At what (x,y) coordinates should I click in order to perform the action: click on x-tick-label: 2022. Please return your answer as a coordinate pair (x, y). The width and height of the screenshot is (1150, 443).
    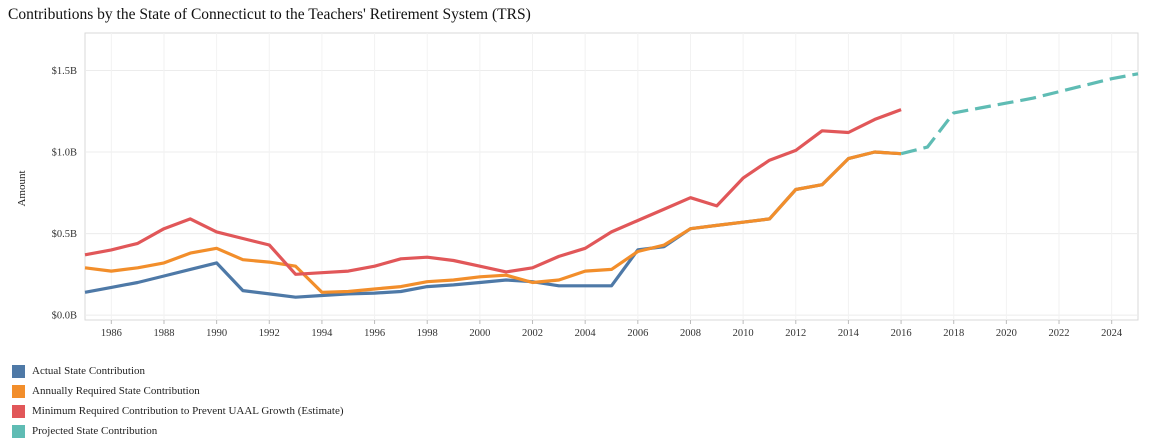
    Looking at the image, I should click on (1059, 333).